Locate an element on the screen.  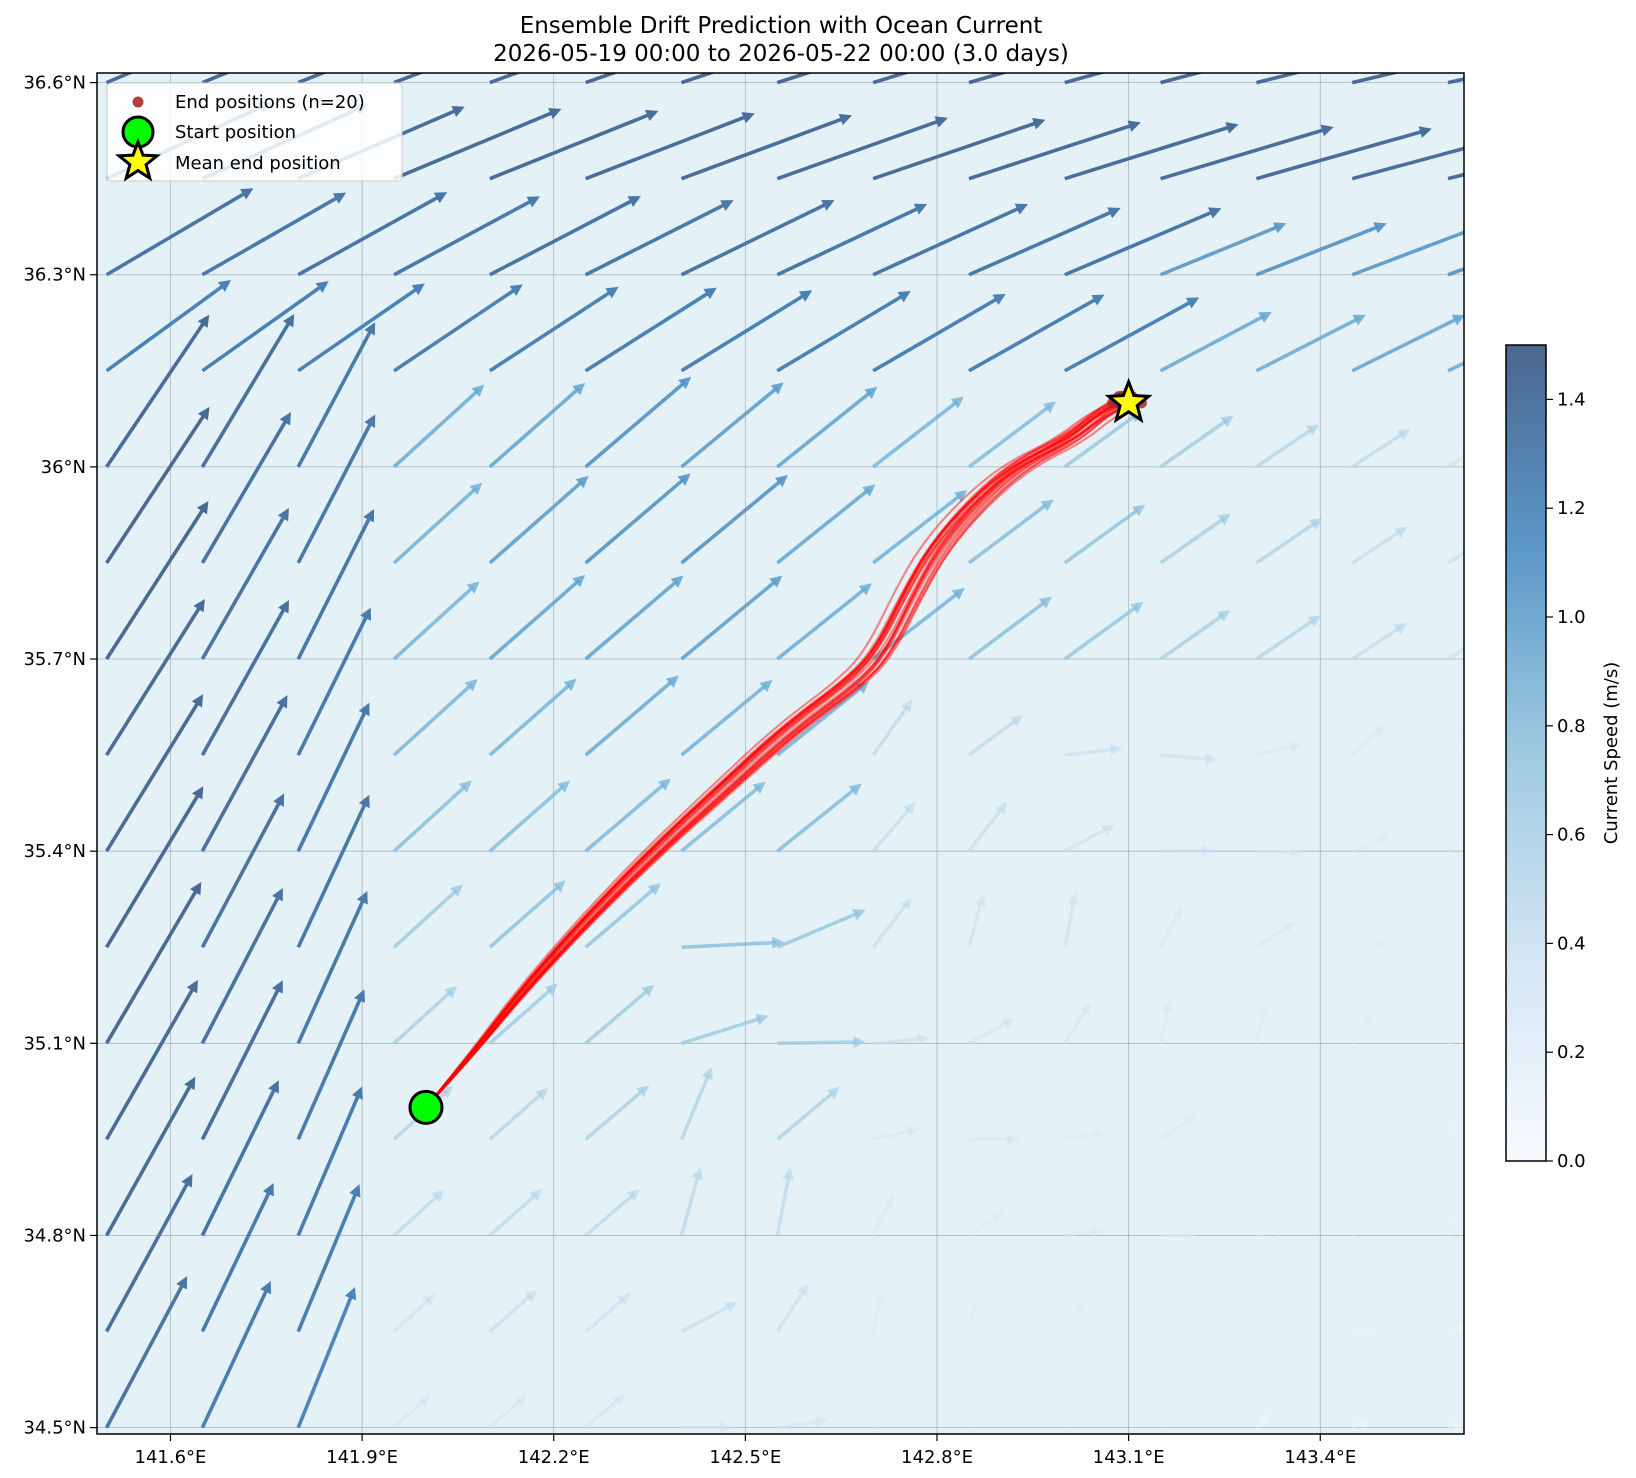
legend-mean-marker is located at coordinates (138, 159).